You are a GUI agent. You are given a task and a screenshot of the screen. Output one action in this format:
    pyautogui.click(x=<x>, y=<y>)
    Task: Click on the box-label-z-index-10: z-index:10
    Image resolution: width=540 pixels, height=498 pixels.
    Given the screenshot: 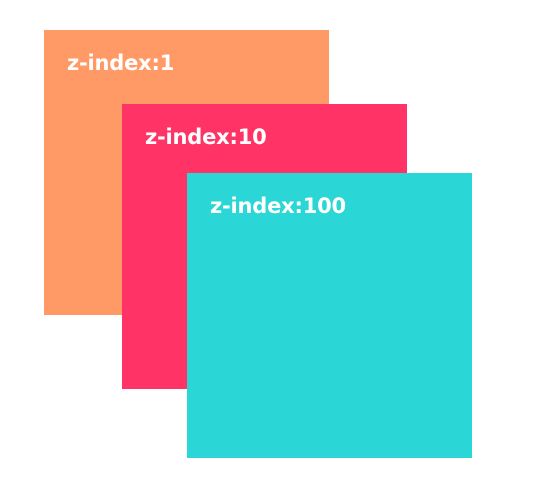 What is the action you would take?
    pyautogui.click(x=206, y=137)
    